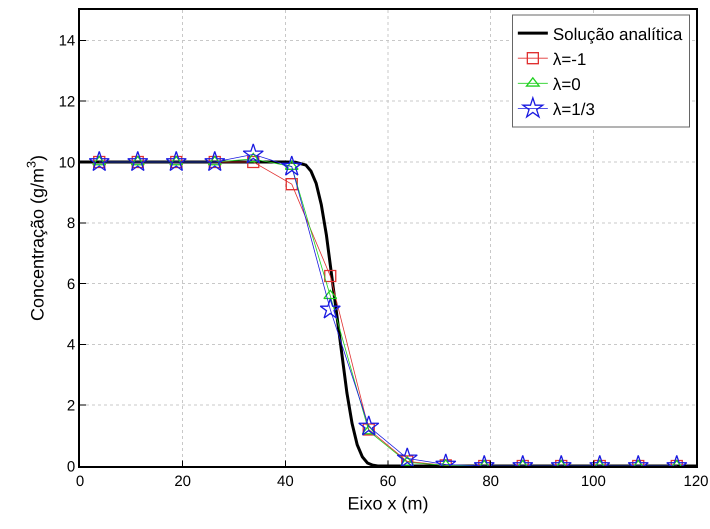  What do you see at coordinates (696, 481) in the screenshot?
I see `x-tick-label: 120` at bounding box center [696, 481].